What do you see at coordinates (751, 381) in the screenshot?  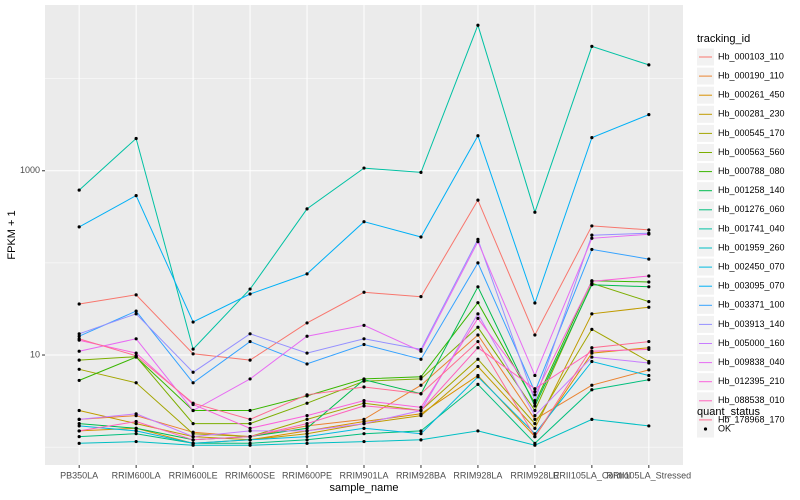 I see `legend-label: Hb_012395_210` at bounding box center [751, 381].